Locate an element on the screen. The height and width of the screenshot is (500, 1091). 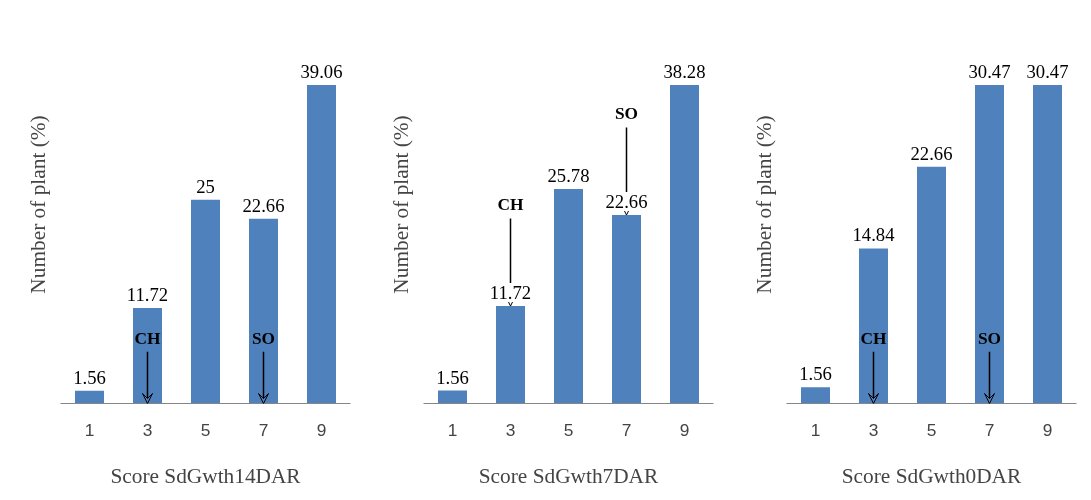
data-label: 25 is located at coordinates (205, 186).